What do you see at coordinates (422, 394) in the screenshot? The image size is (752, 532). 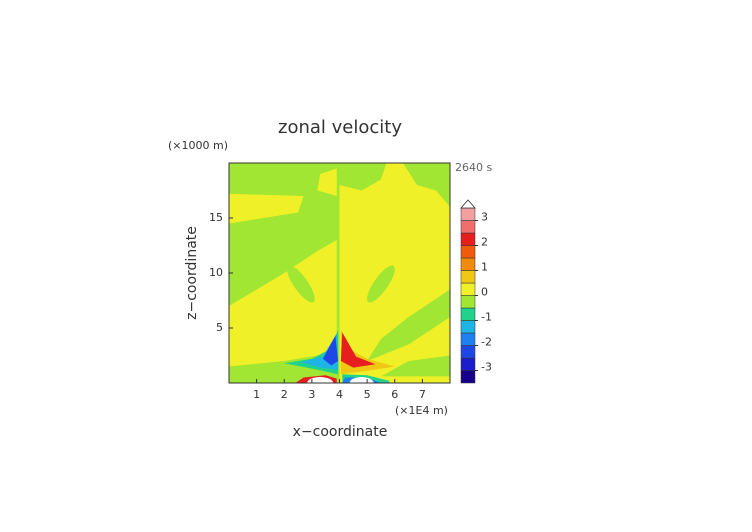 I see `x-tick-label: 7` at bounding box center [422, 394].